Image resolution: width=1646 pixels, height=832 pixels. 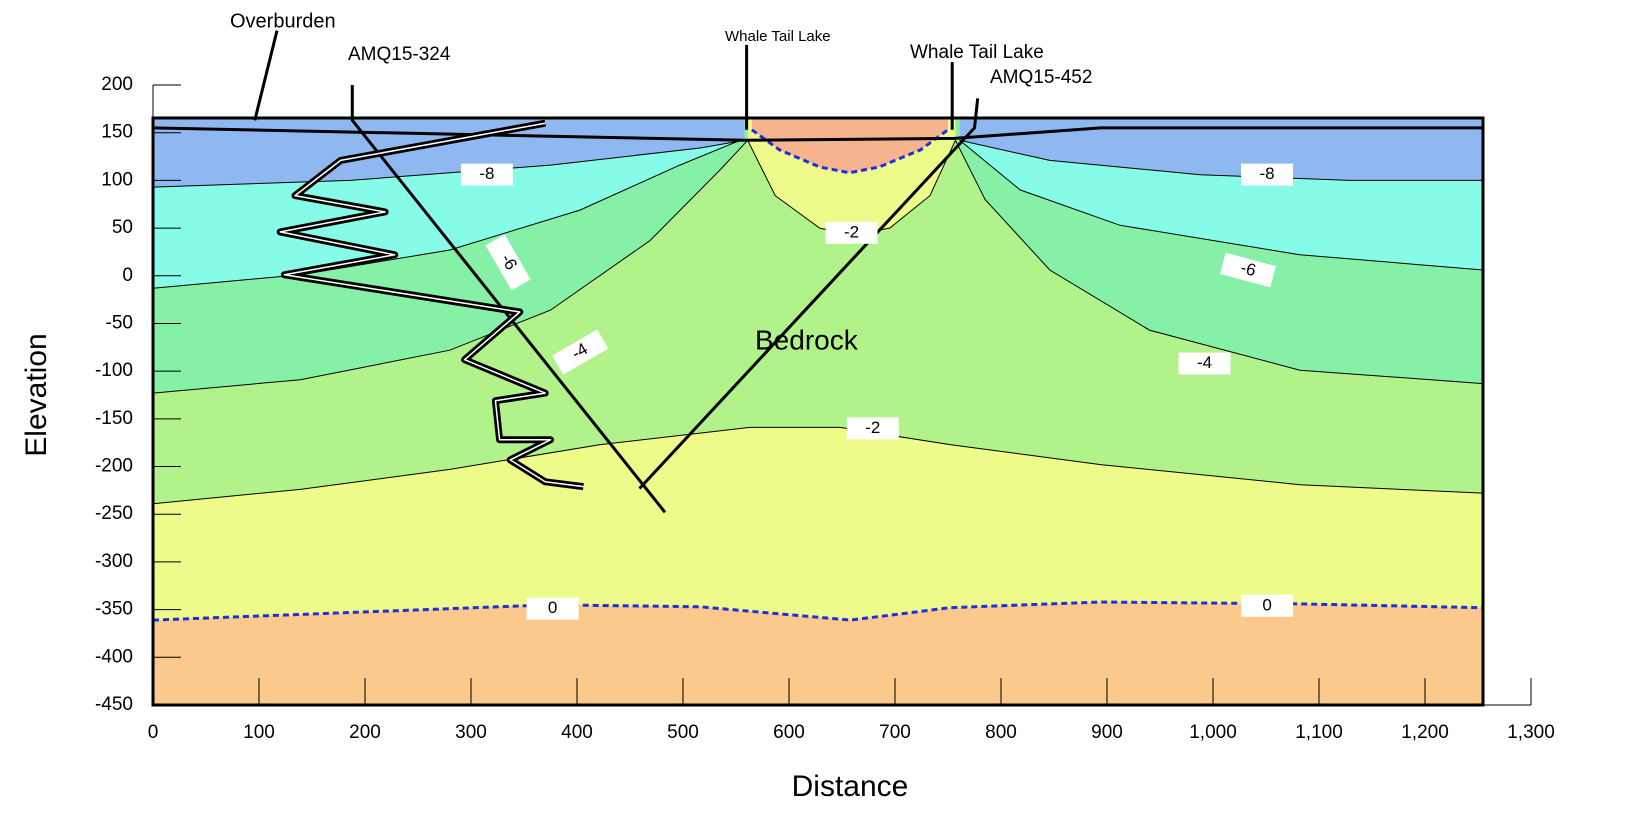 What do you see at coordinates (36, 394) in the screenshot?
I see `y-axis-label: Elevation` at bounding box center [36, 394].